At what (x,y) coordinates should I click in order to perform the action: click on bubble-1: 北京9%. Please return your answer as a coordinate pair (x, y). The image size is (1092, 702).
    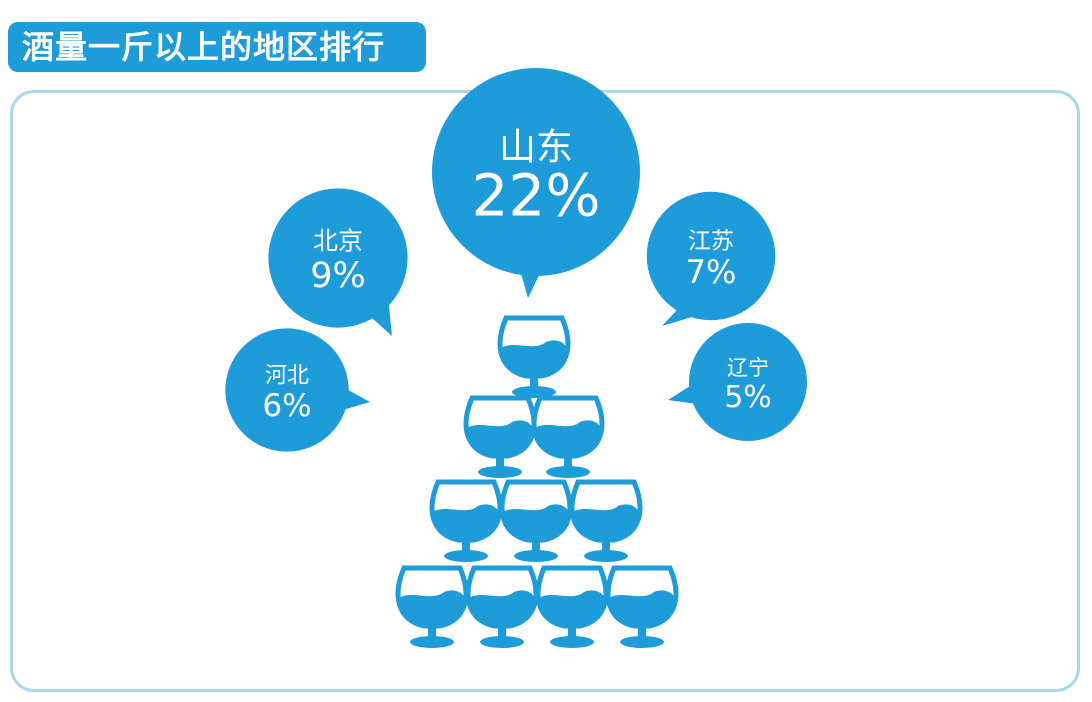
    Looking at the image, I should click on (338, 262).